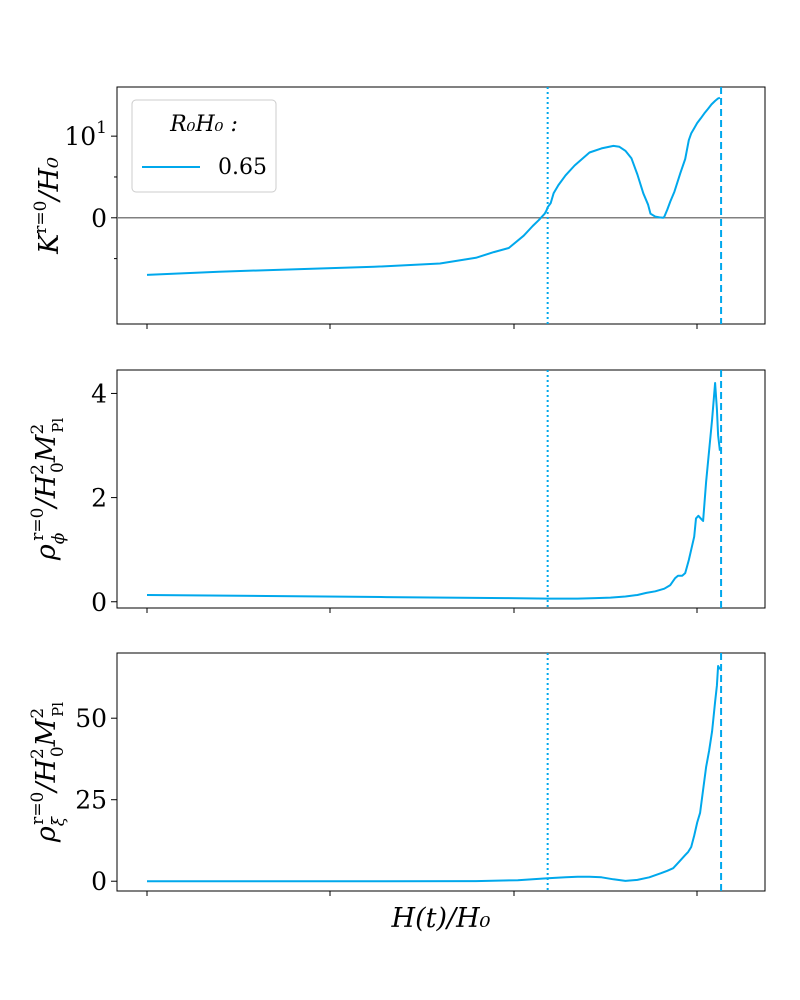 This screenshot has width=800, height=1000. What do you see at coordinates (91, 800) in the screenshot?
I see `y-tick-label-3-2: 25` at bounding box center [91, 800].